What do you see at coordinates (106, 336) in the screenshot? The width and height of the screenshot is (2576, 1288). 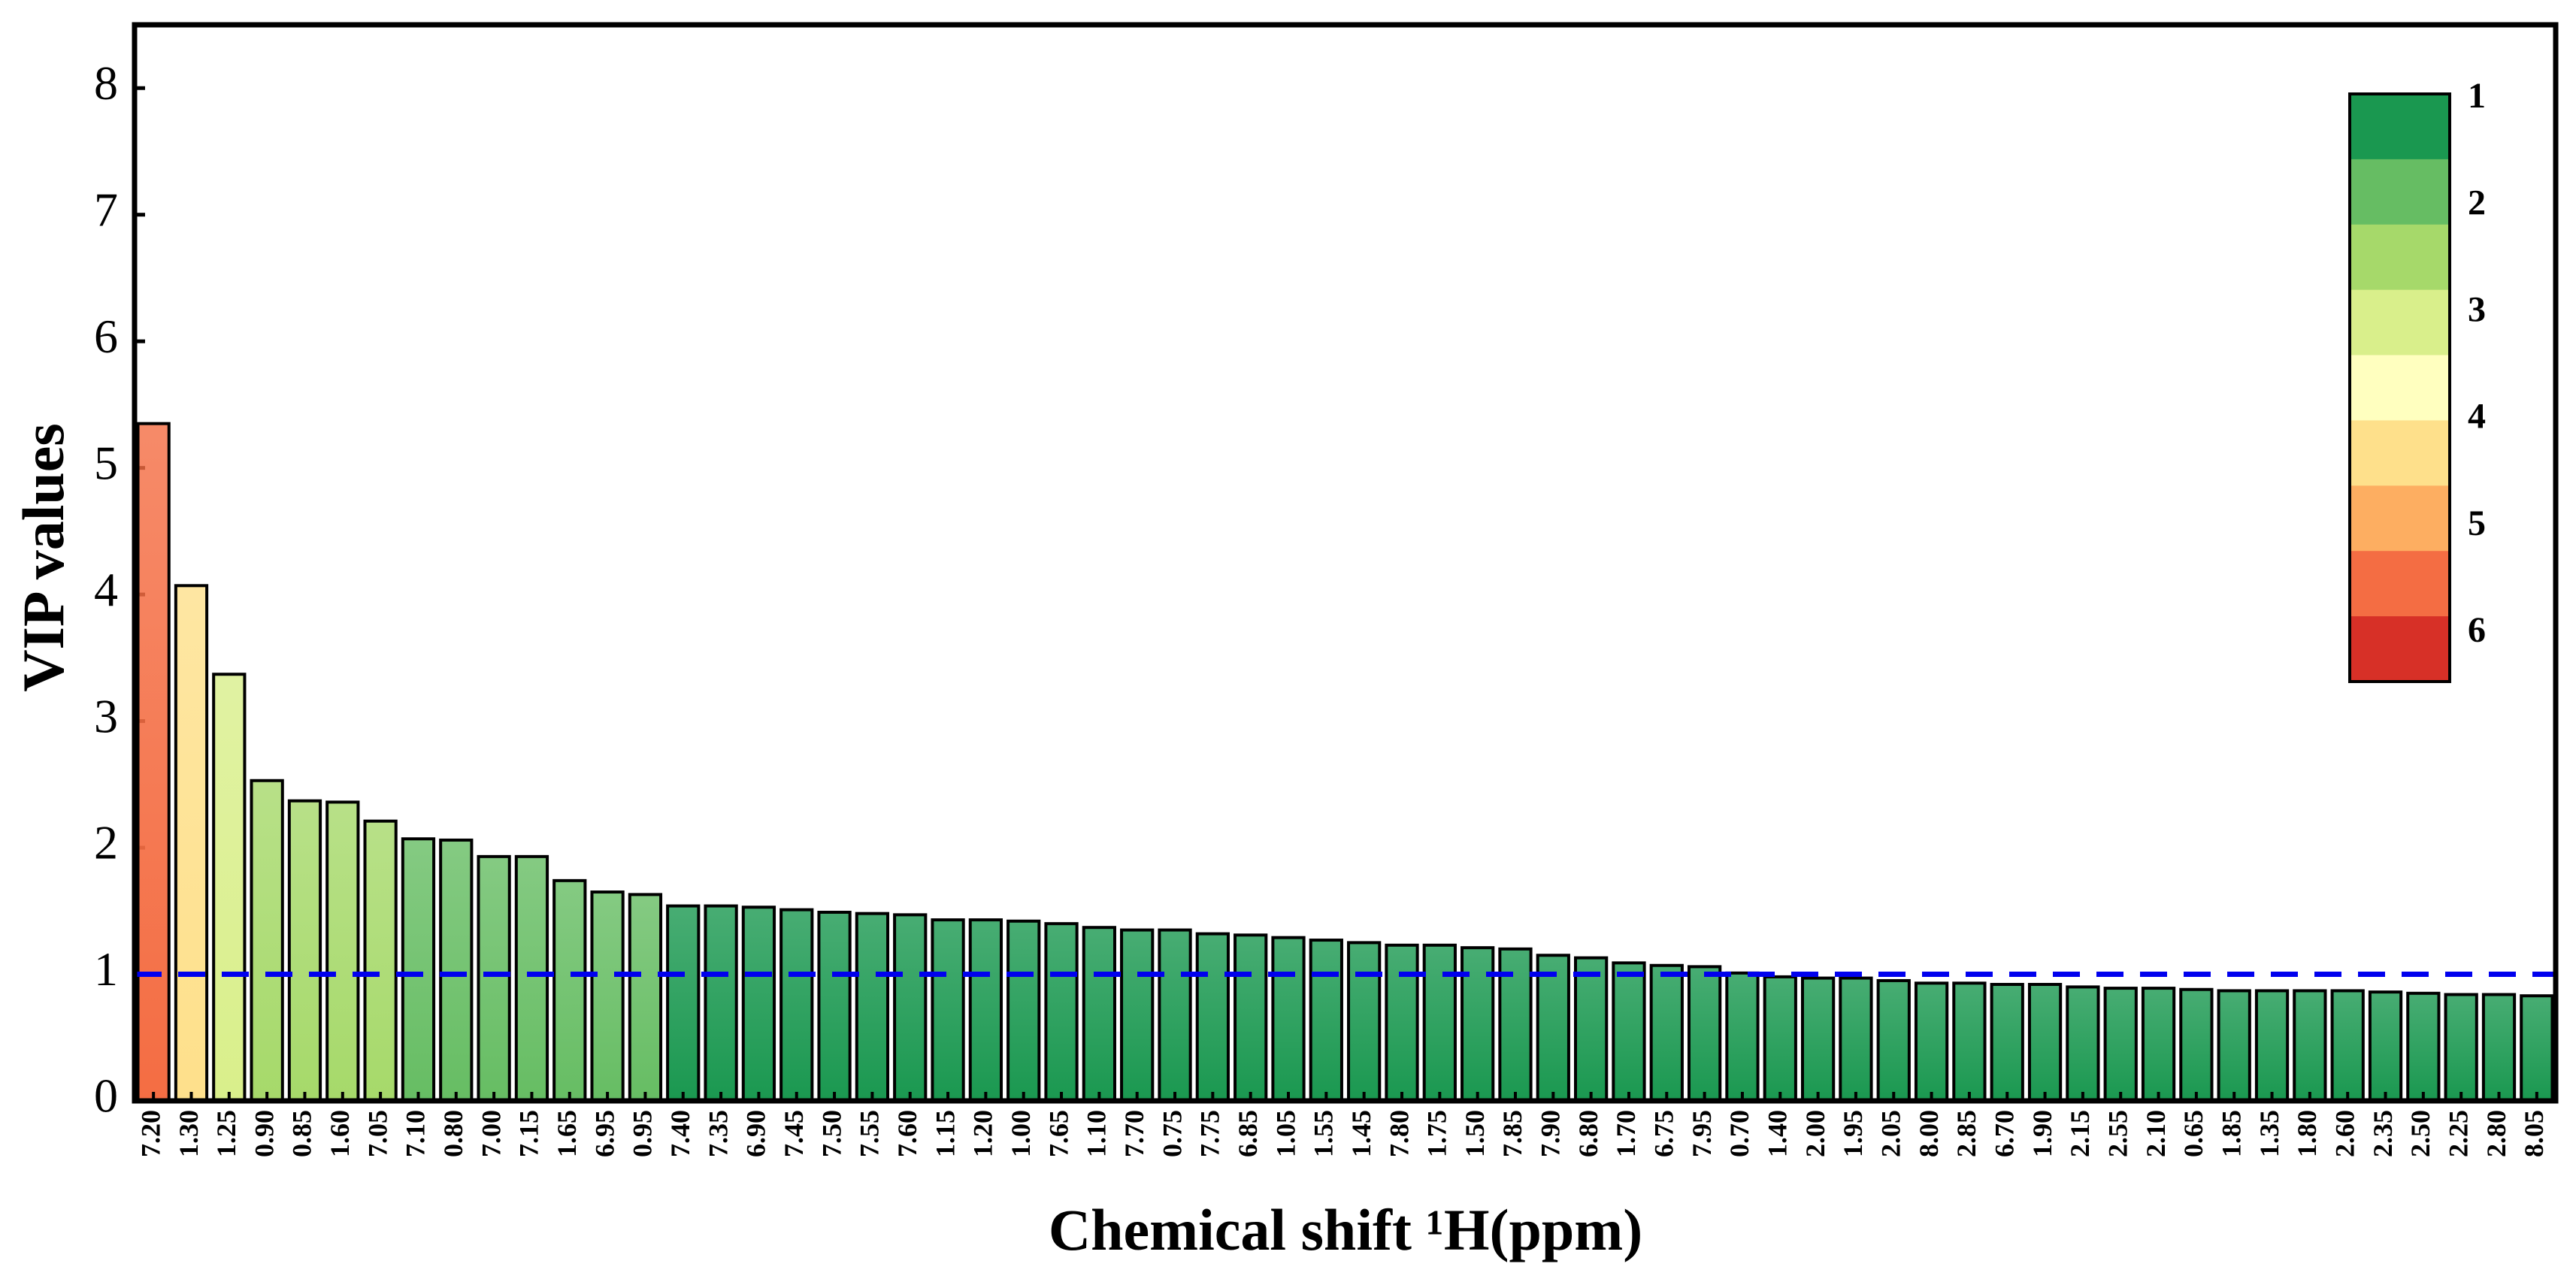 I see `y-tick-label: 6` at bounding box center [106, 336].